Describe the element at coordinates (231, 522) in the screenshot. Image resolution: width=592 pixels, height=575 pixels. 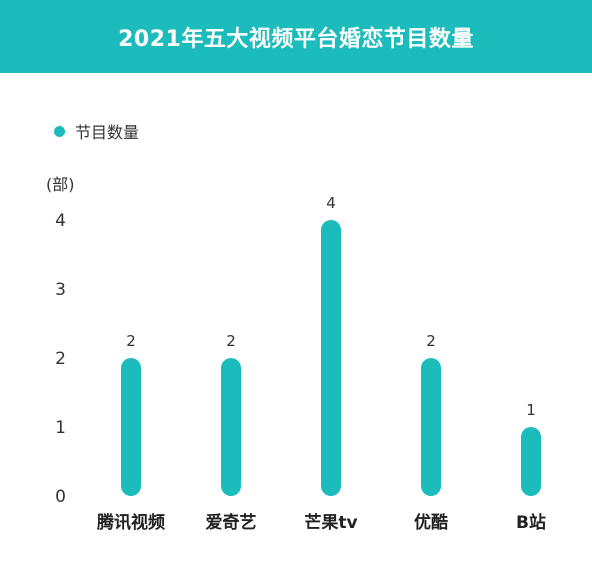
I see `x-category-label: 爱奇艺` at that location.